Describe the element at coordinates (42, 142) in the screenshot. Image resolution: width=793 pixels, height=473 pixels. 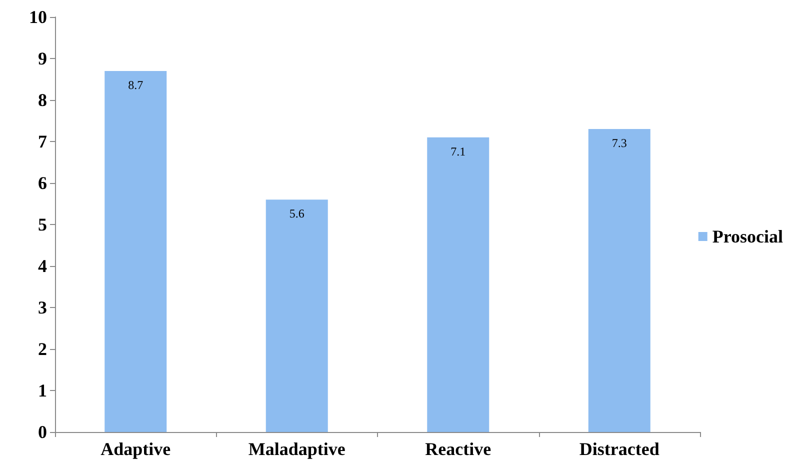
I see `y-tick-label: 7` at that location.